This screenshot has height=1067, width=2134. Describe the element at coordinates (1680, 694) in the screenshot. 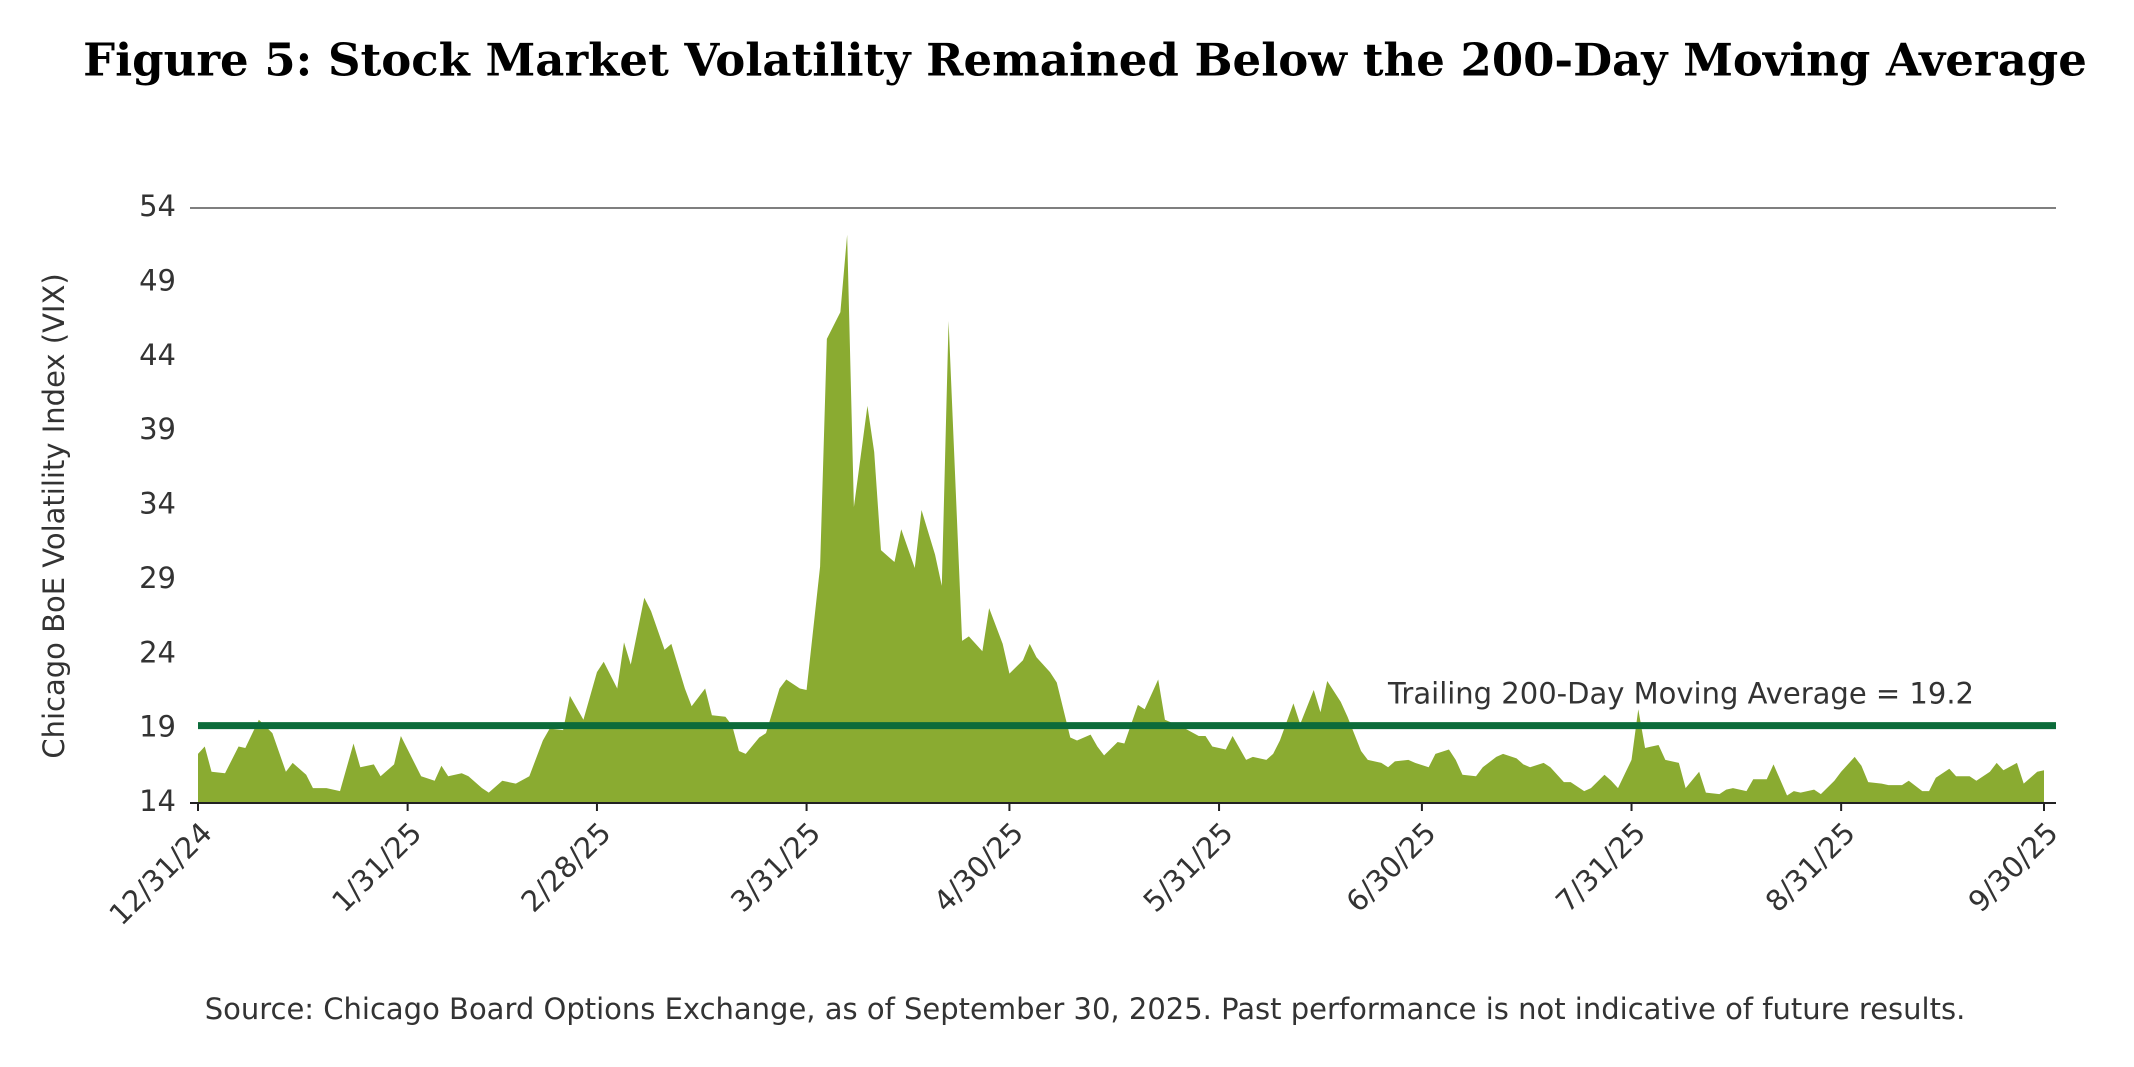

I see `moving-average-label: Trailing 200-Day Moving Average = 19.2` at that location.